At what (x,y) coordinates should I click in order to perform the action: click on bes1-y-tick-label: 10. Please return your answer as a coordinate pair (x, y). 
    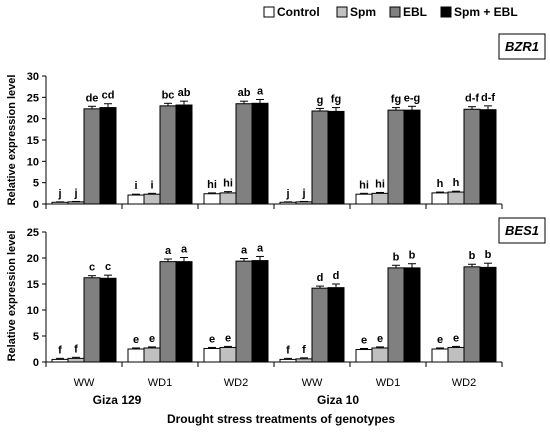
    Looking at the image, I should click on (33, 311).